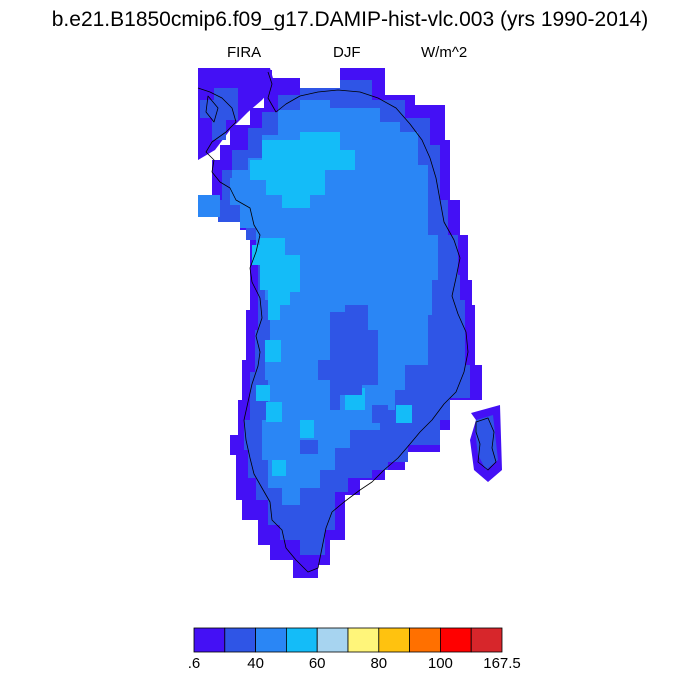 The height and width of the screenshot is (700, 700). Describe the element at coordinates (255, 663) in the screenshot. I see `colorbar-tick-label: 40` at that location.